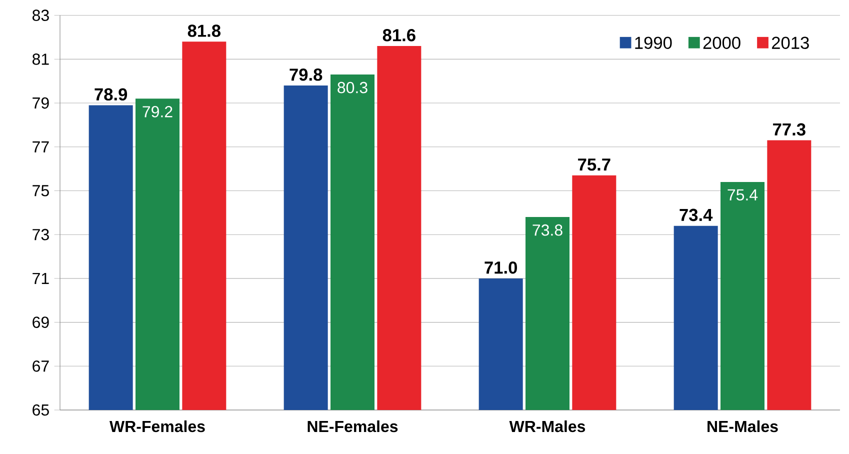 This screenshot has height=454, width=849. I want to click on y-tick-label: 81, so click(40, 59).